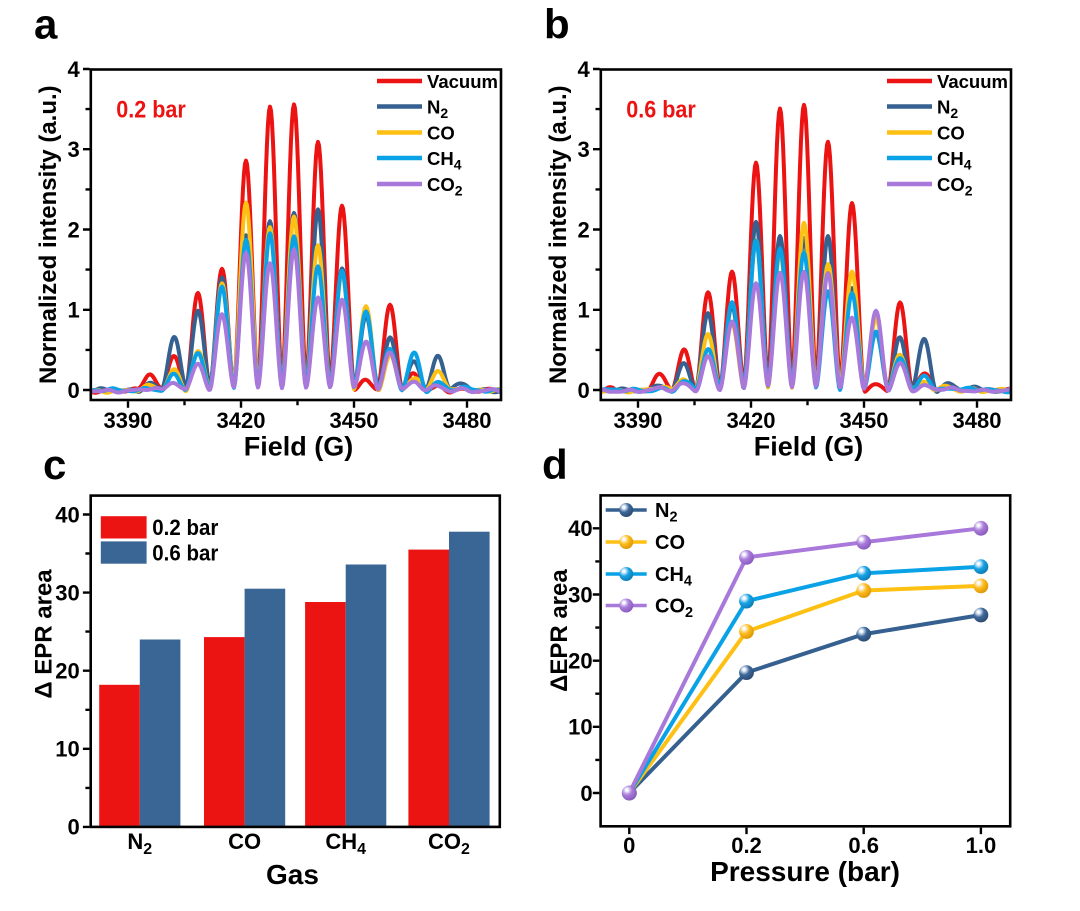 This screenshot has width=1080, height=911. What do you see at coordinates (44, 634) in the screenshot?
I see `svg-text: Δ EPR area` at bounding box center [44, 634].